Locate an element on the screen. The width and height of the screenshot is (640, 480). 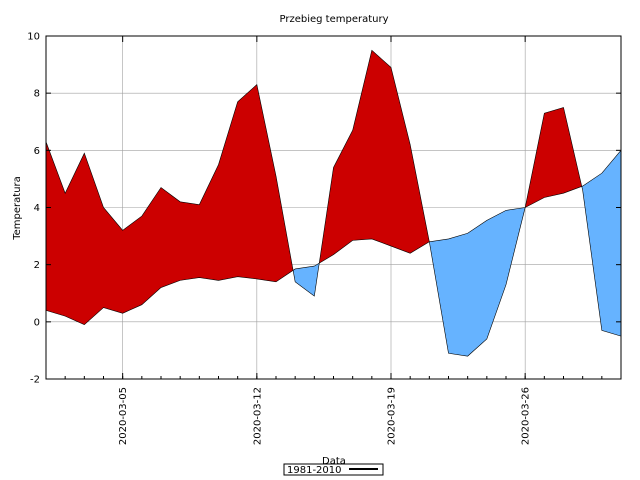
x-tick-label: 2020-03-26 is located at coordinates (526, 416).